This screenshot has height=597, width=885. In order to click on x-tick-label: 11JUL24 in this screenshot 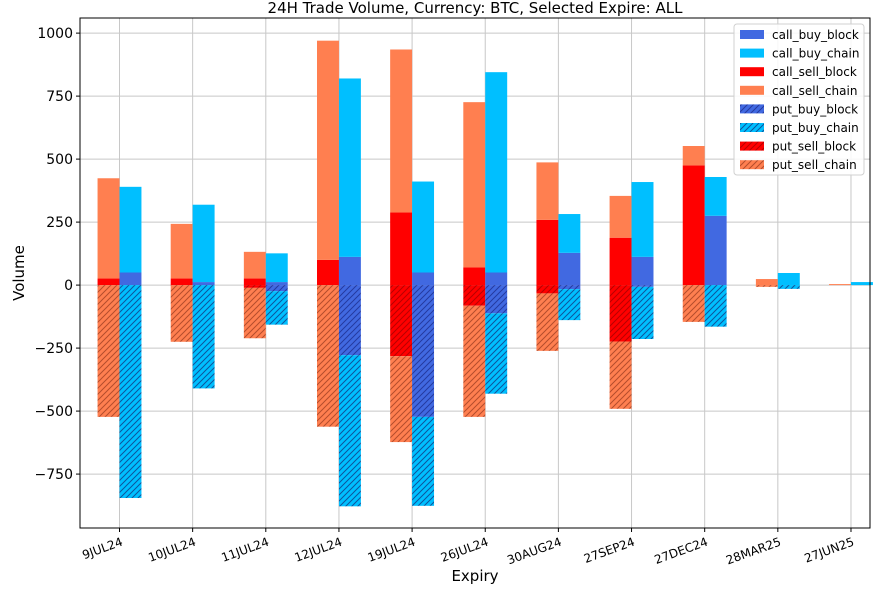, I will do `click(244, 550)`.